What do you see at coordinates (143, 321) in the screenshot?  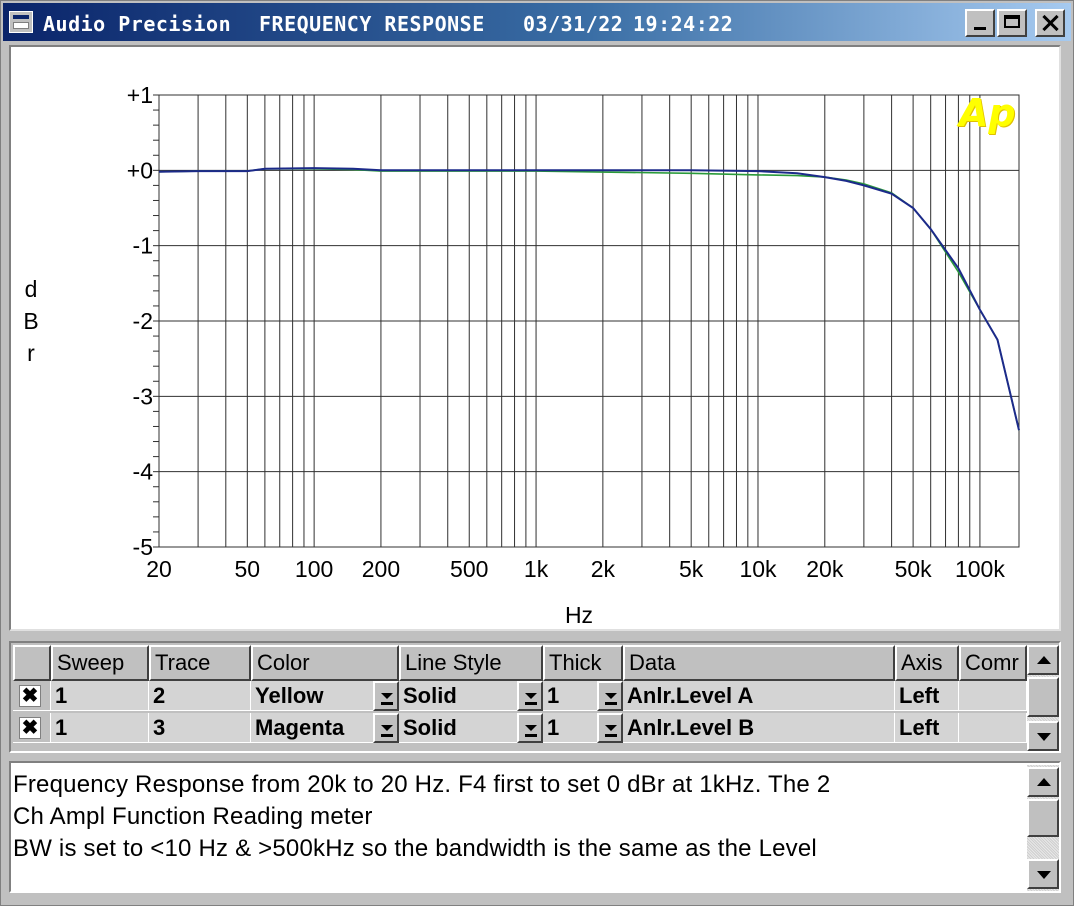 I see `y-tick-label: -2` at bounding box center [143, 321].